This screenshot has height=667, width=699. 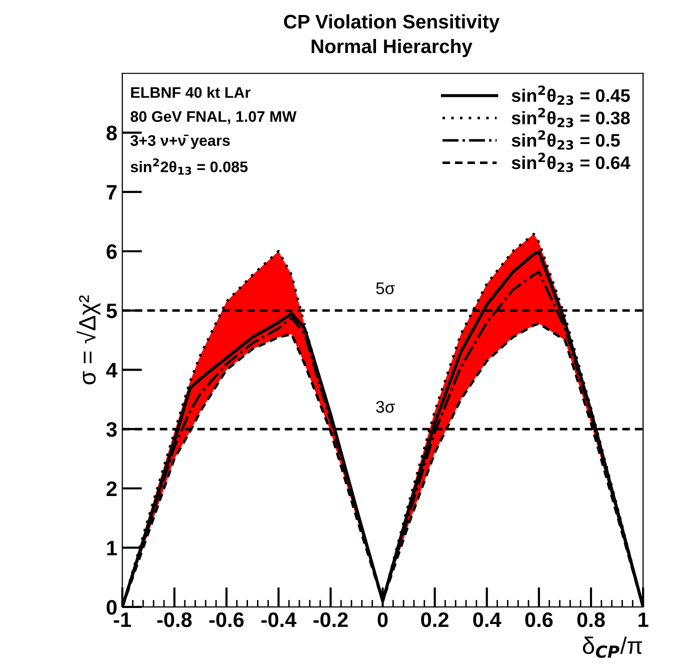 What do you see at coordinates (571, 162) in the screenshot?
I see `legend-label: sin$^{2}$θ$_{23}$ = 0.64` at bounding box center [571, 162].